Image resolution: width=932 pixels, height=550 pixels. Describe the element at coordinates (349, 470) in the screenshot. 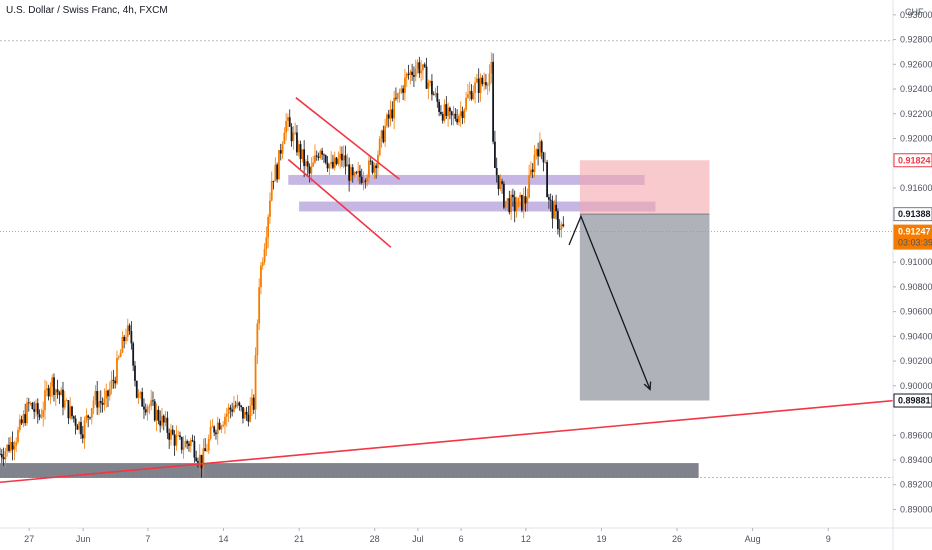

I see `support-band` at that location.